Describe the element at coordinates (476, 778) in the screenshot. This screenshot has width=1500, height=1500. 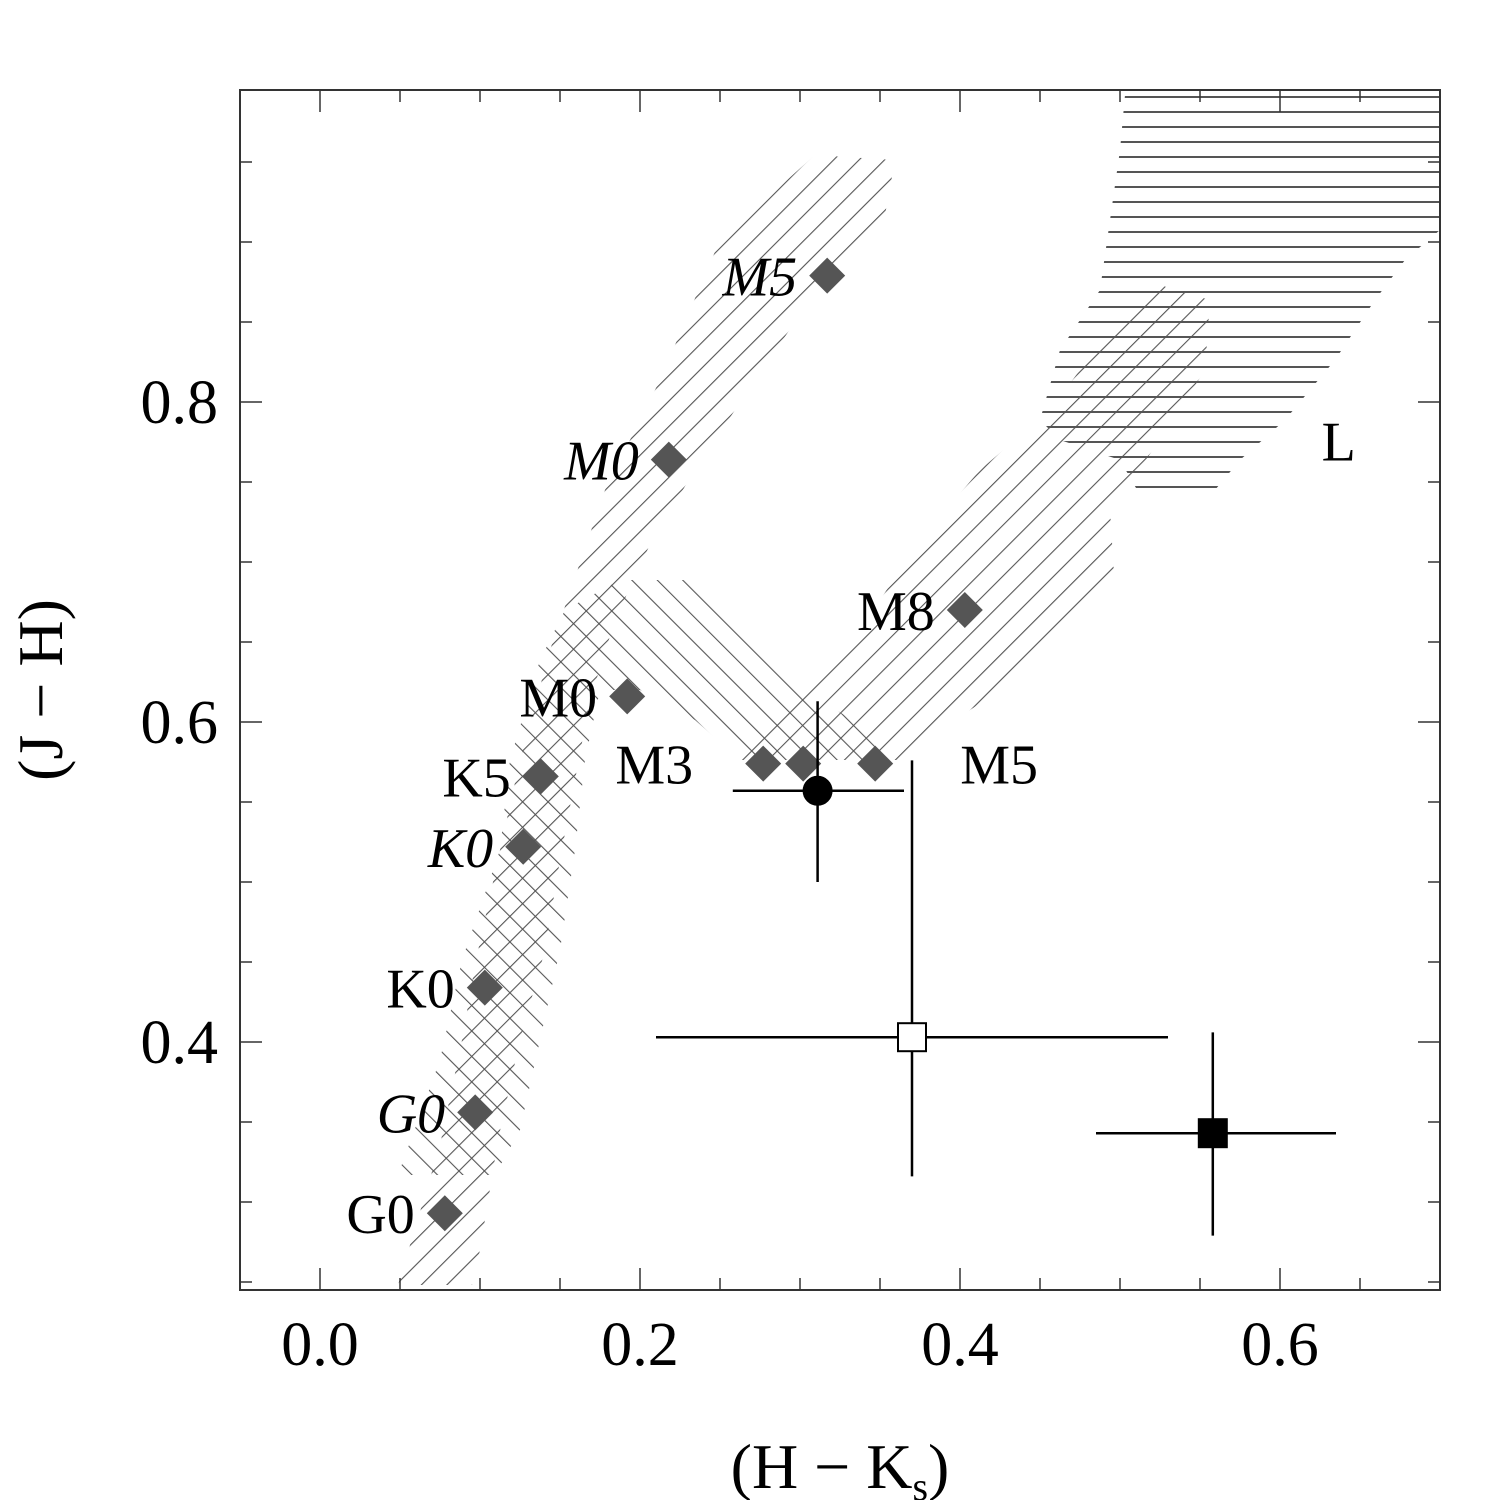
I see `spectral-type-label: K5` at that location.